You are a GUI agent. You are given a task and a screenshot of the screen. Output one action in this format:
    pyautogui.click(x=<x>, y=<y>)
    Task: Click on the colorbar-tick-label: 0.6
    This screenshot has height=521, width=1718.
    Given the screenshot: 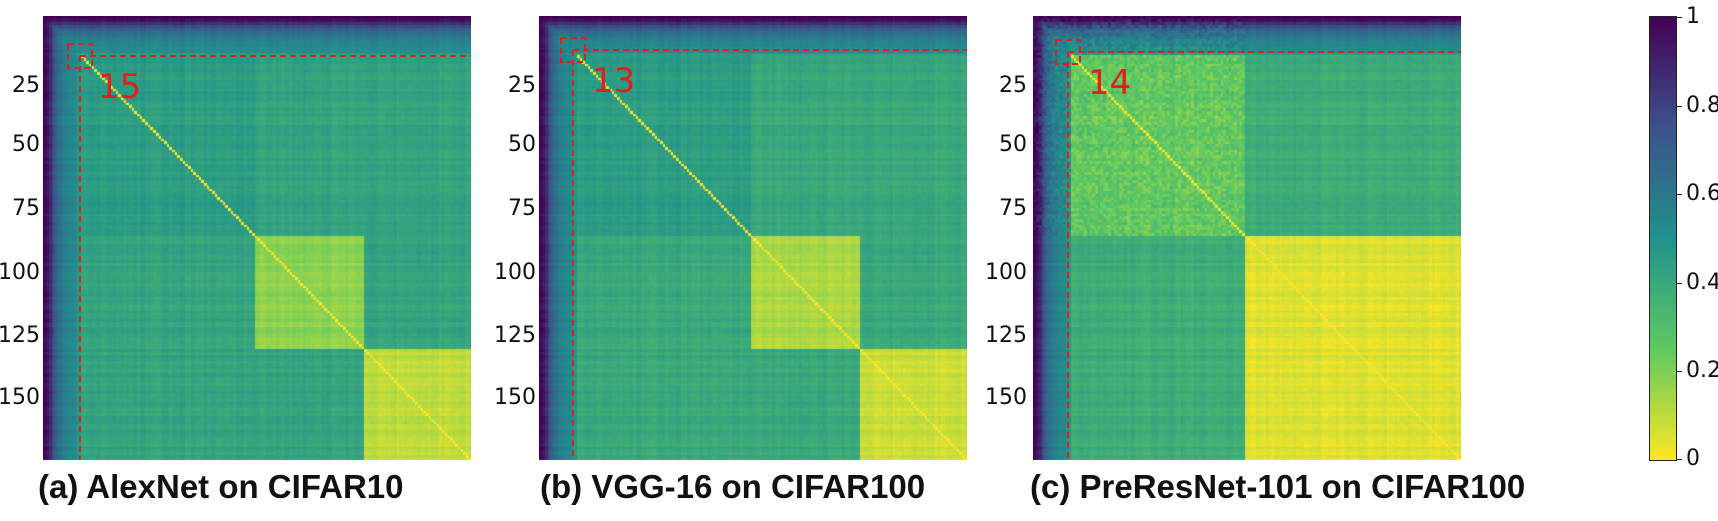 What is the action you would take?
    pyautogui.click(x=1702, y=193)
    